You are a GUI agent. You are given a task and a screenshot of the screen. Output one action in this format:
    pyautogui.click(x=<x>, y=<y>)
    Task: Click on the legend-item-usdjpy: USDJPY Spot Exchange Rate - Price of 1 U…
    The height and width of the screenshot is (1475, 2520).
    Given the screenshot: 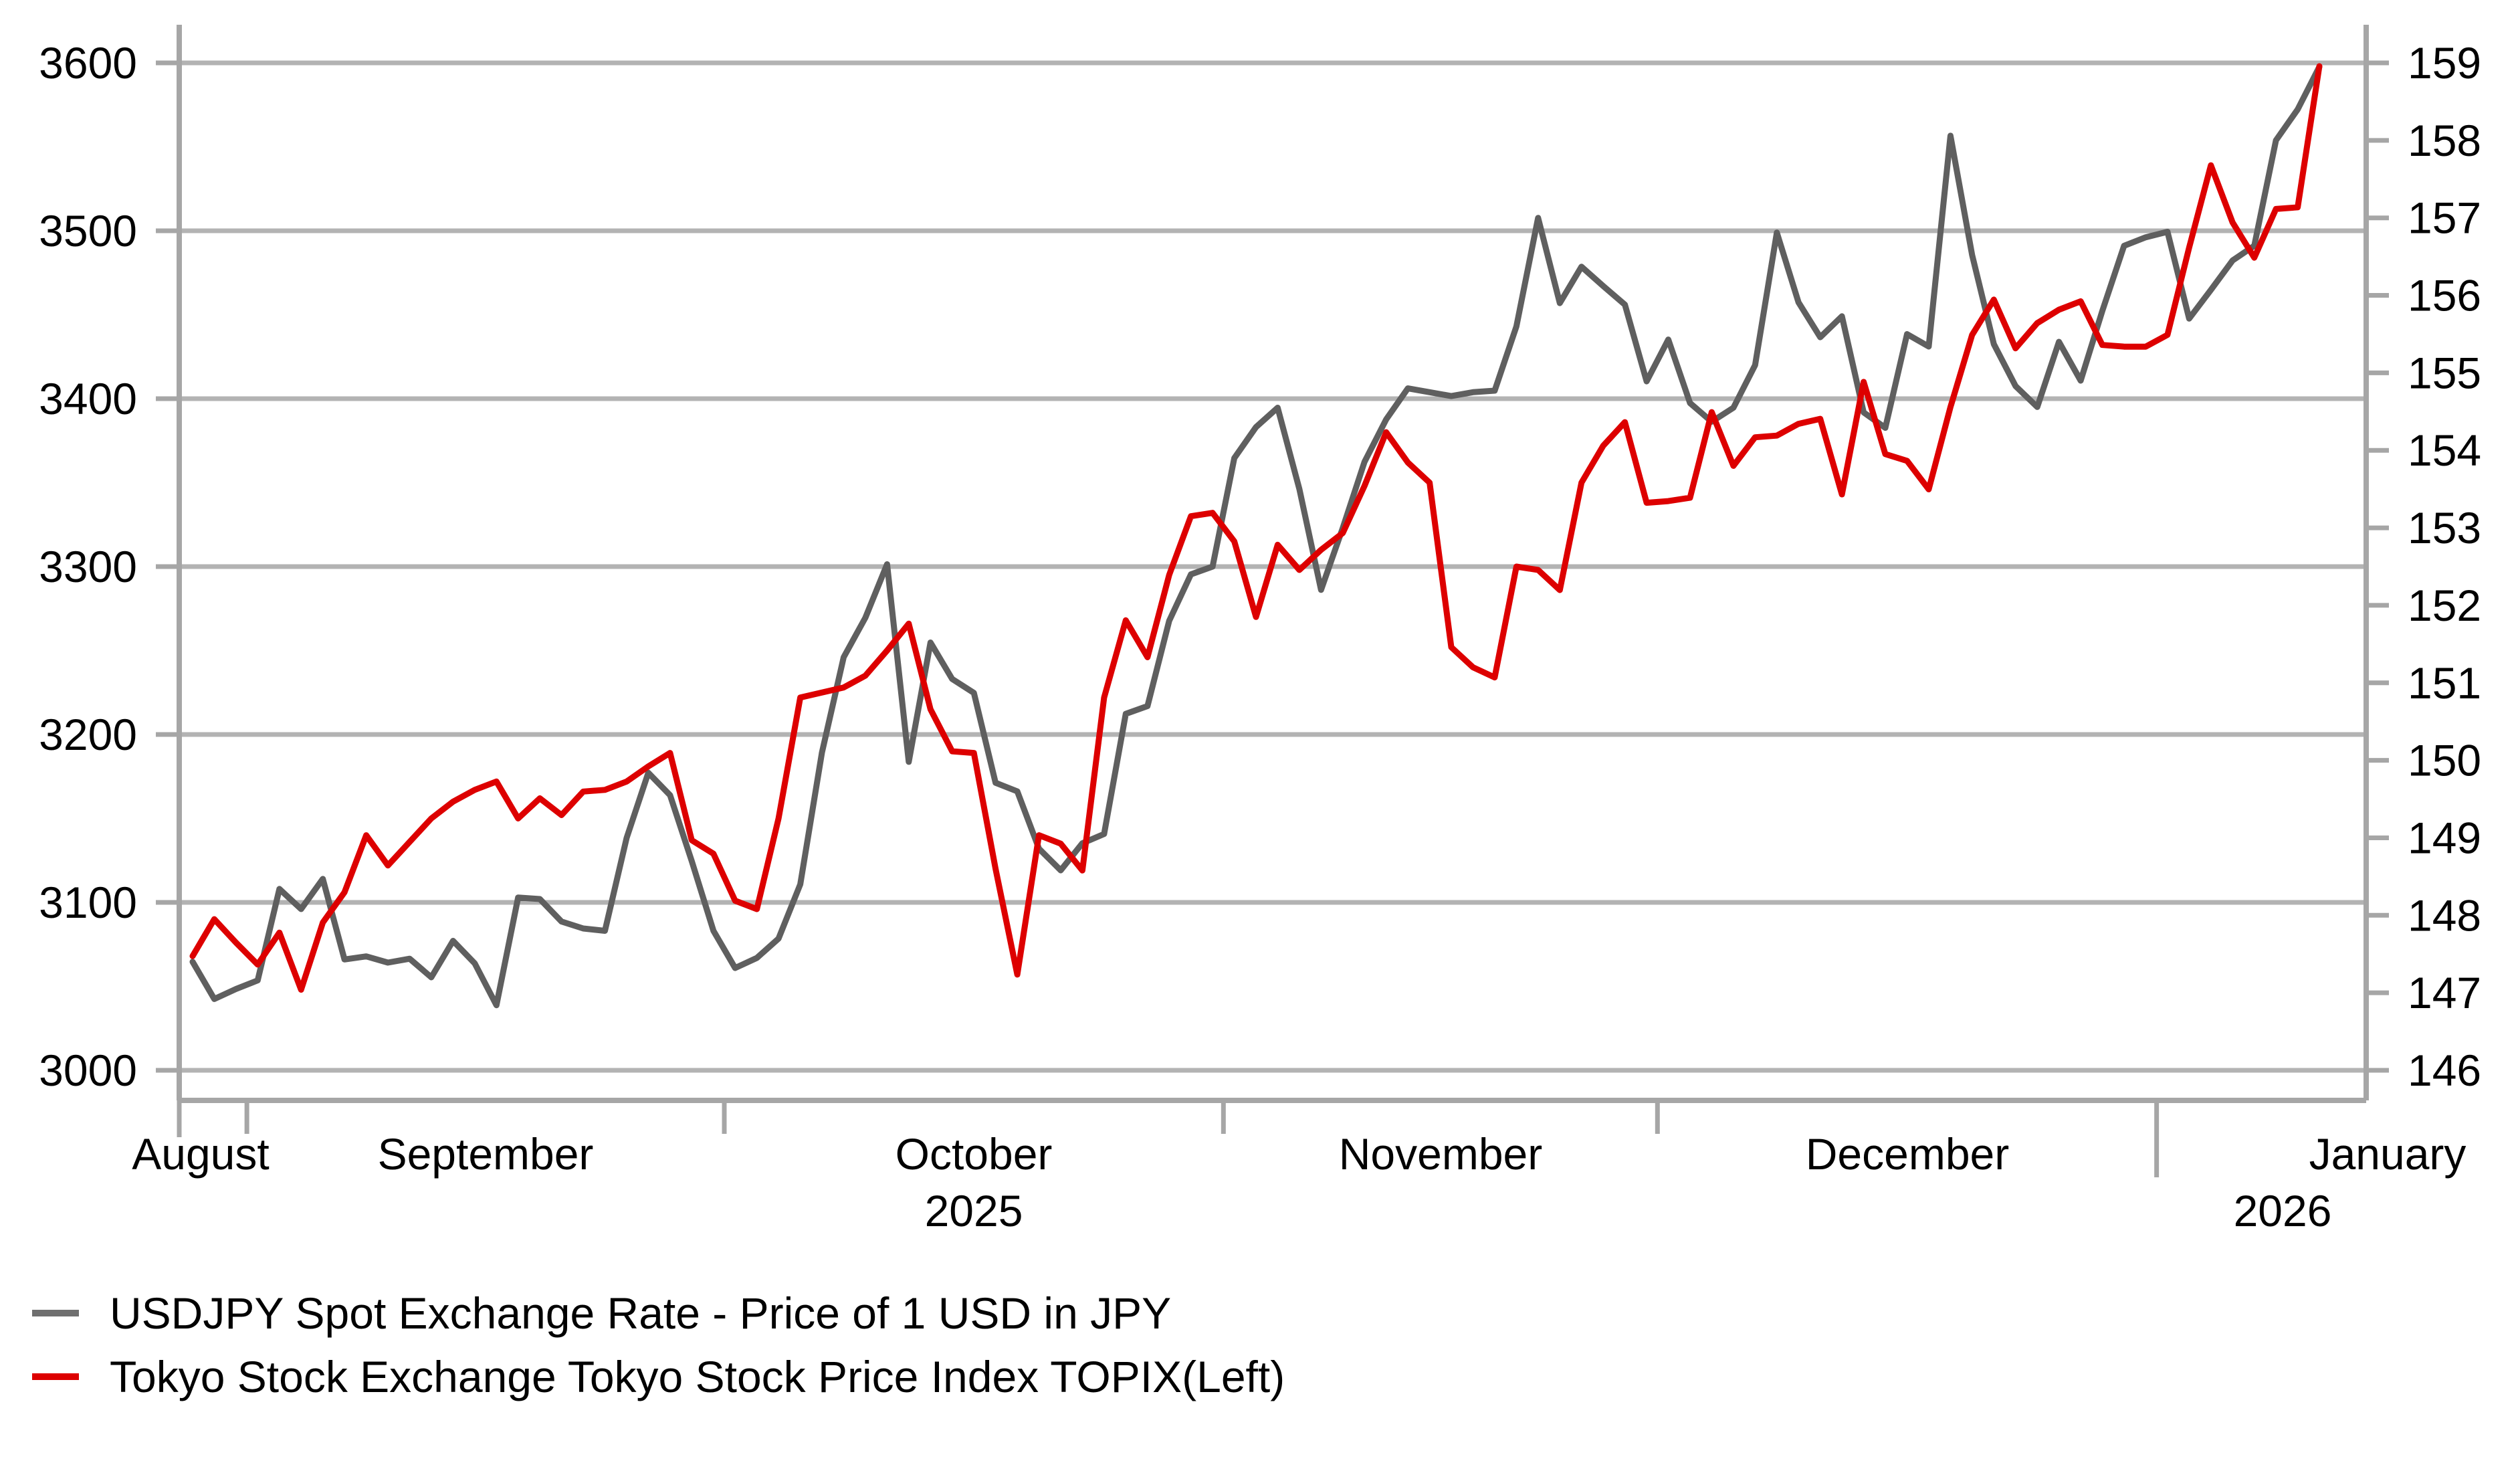 What is the action you would take?
    pyautogui.click(x=834, y=1313)
    